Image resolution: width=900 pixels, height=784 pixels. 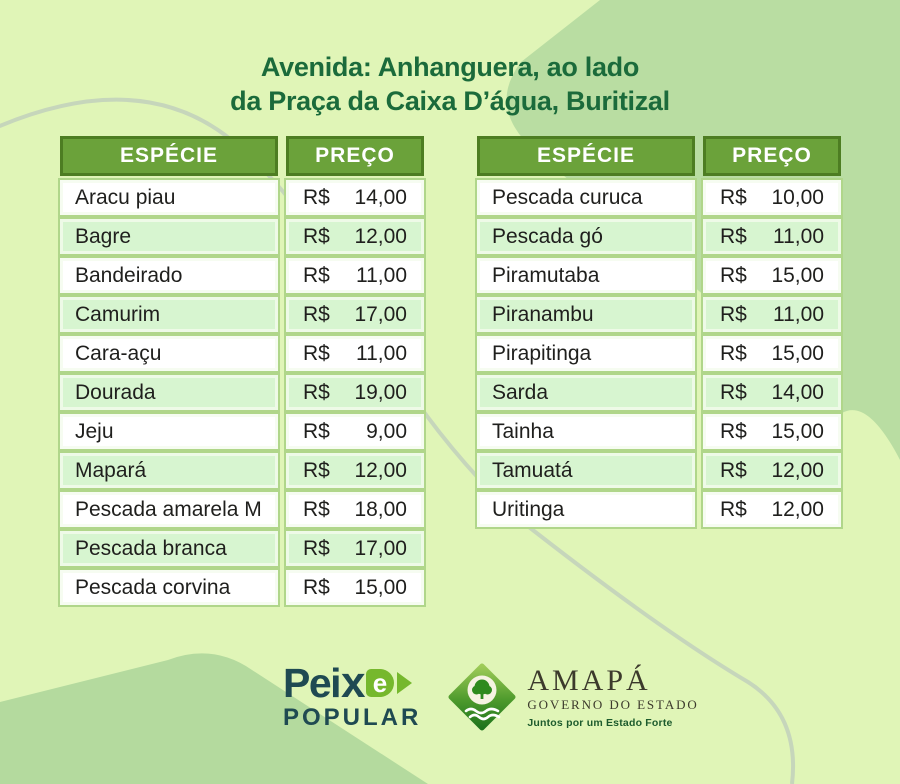 I want to click on amapa-subtitle: GOVERNO DO ESTADO, so click(x=613, y=704).